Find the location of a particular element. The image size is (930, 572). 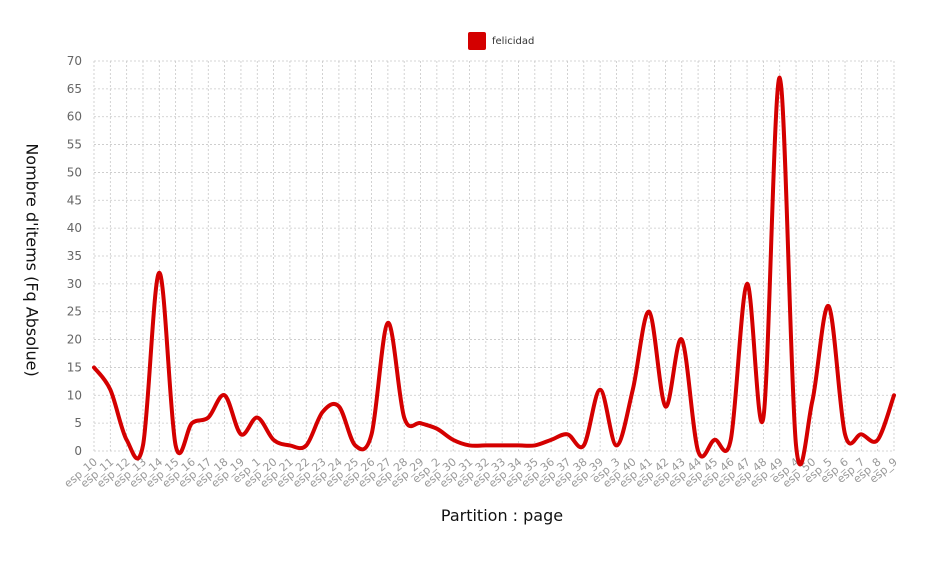

legend-label-felicidad: felicidad is located at coordinates (513, 41).